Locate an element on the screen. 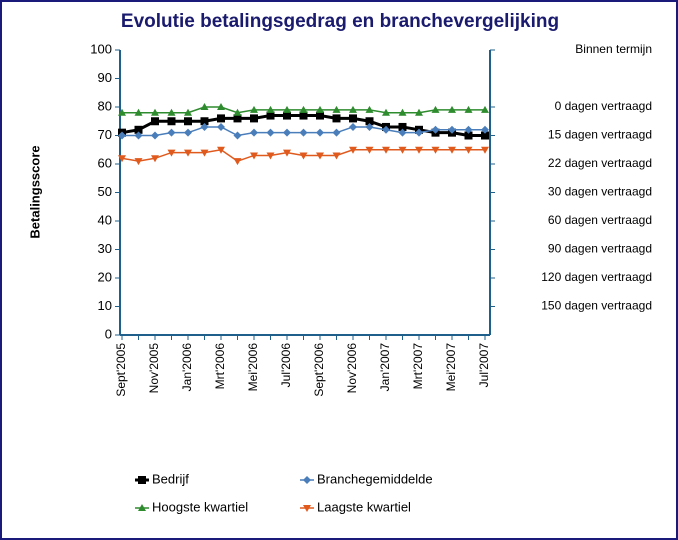 The height and width of the screenshot is (540, 678). y-tick-label: 100 is located at coordinates (101, 48).